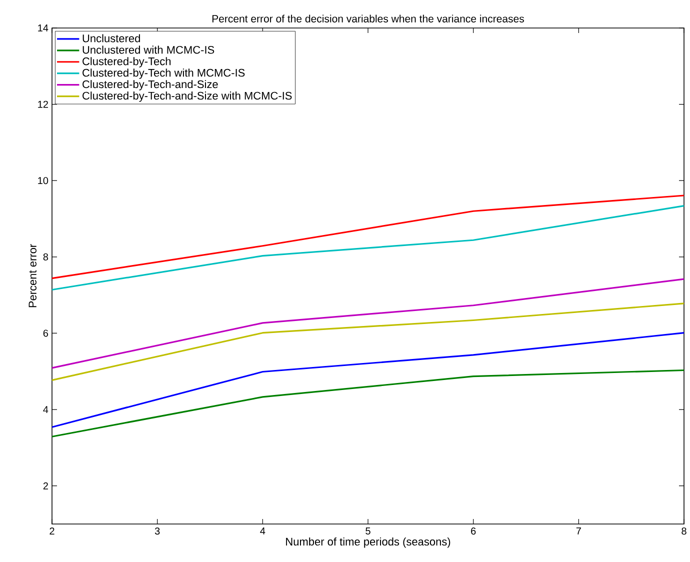 The width and height of the screenshot is (690, 562). Describe the element at coordinates (187, 97) in the screenshot. I see `legend-label: Clustered-by-Tech-and-Size with MCMC-IS` at that location.